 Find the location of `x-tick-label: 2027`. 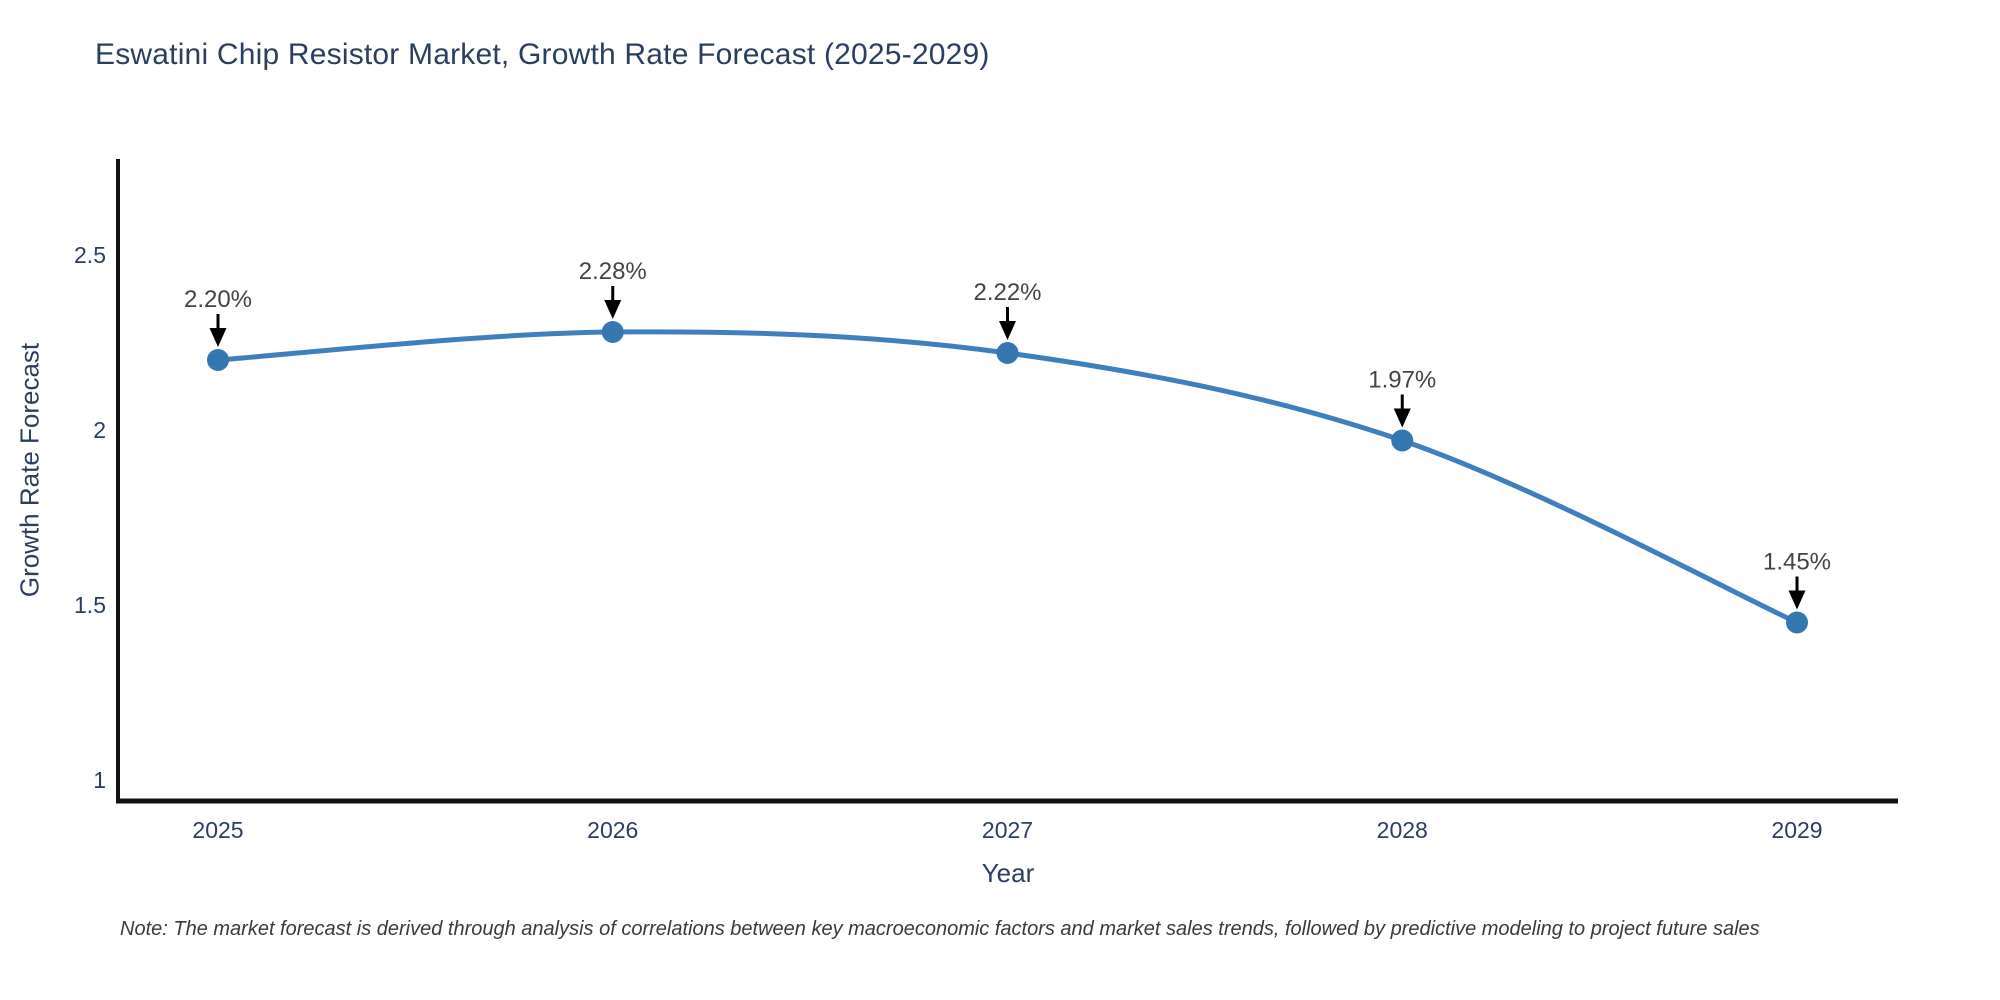

x-tick-label: 2027 is located at coordinates (1007, 830).